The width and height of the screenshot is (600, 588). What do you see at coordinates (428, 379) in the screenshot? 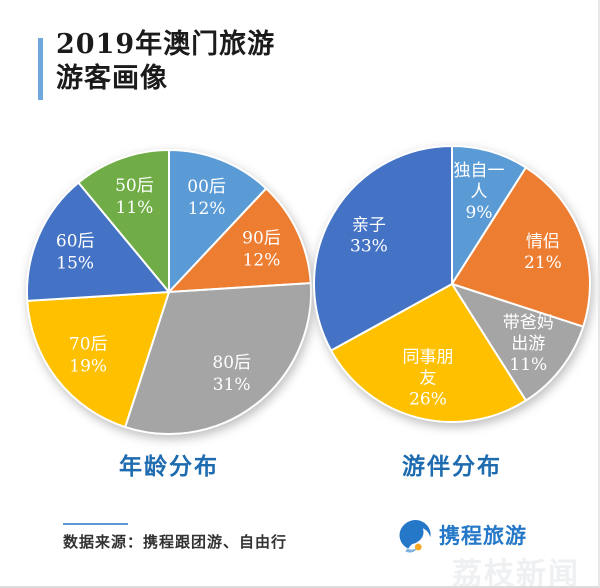
I see `pie-slice-label-同事朋友: 同事朋友 26%` at bounding box center [428, 379].